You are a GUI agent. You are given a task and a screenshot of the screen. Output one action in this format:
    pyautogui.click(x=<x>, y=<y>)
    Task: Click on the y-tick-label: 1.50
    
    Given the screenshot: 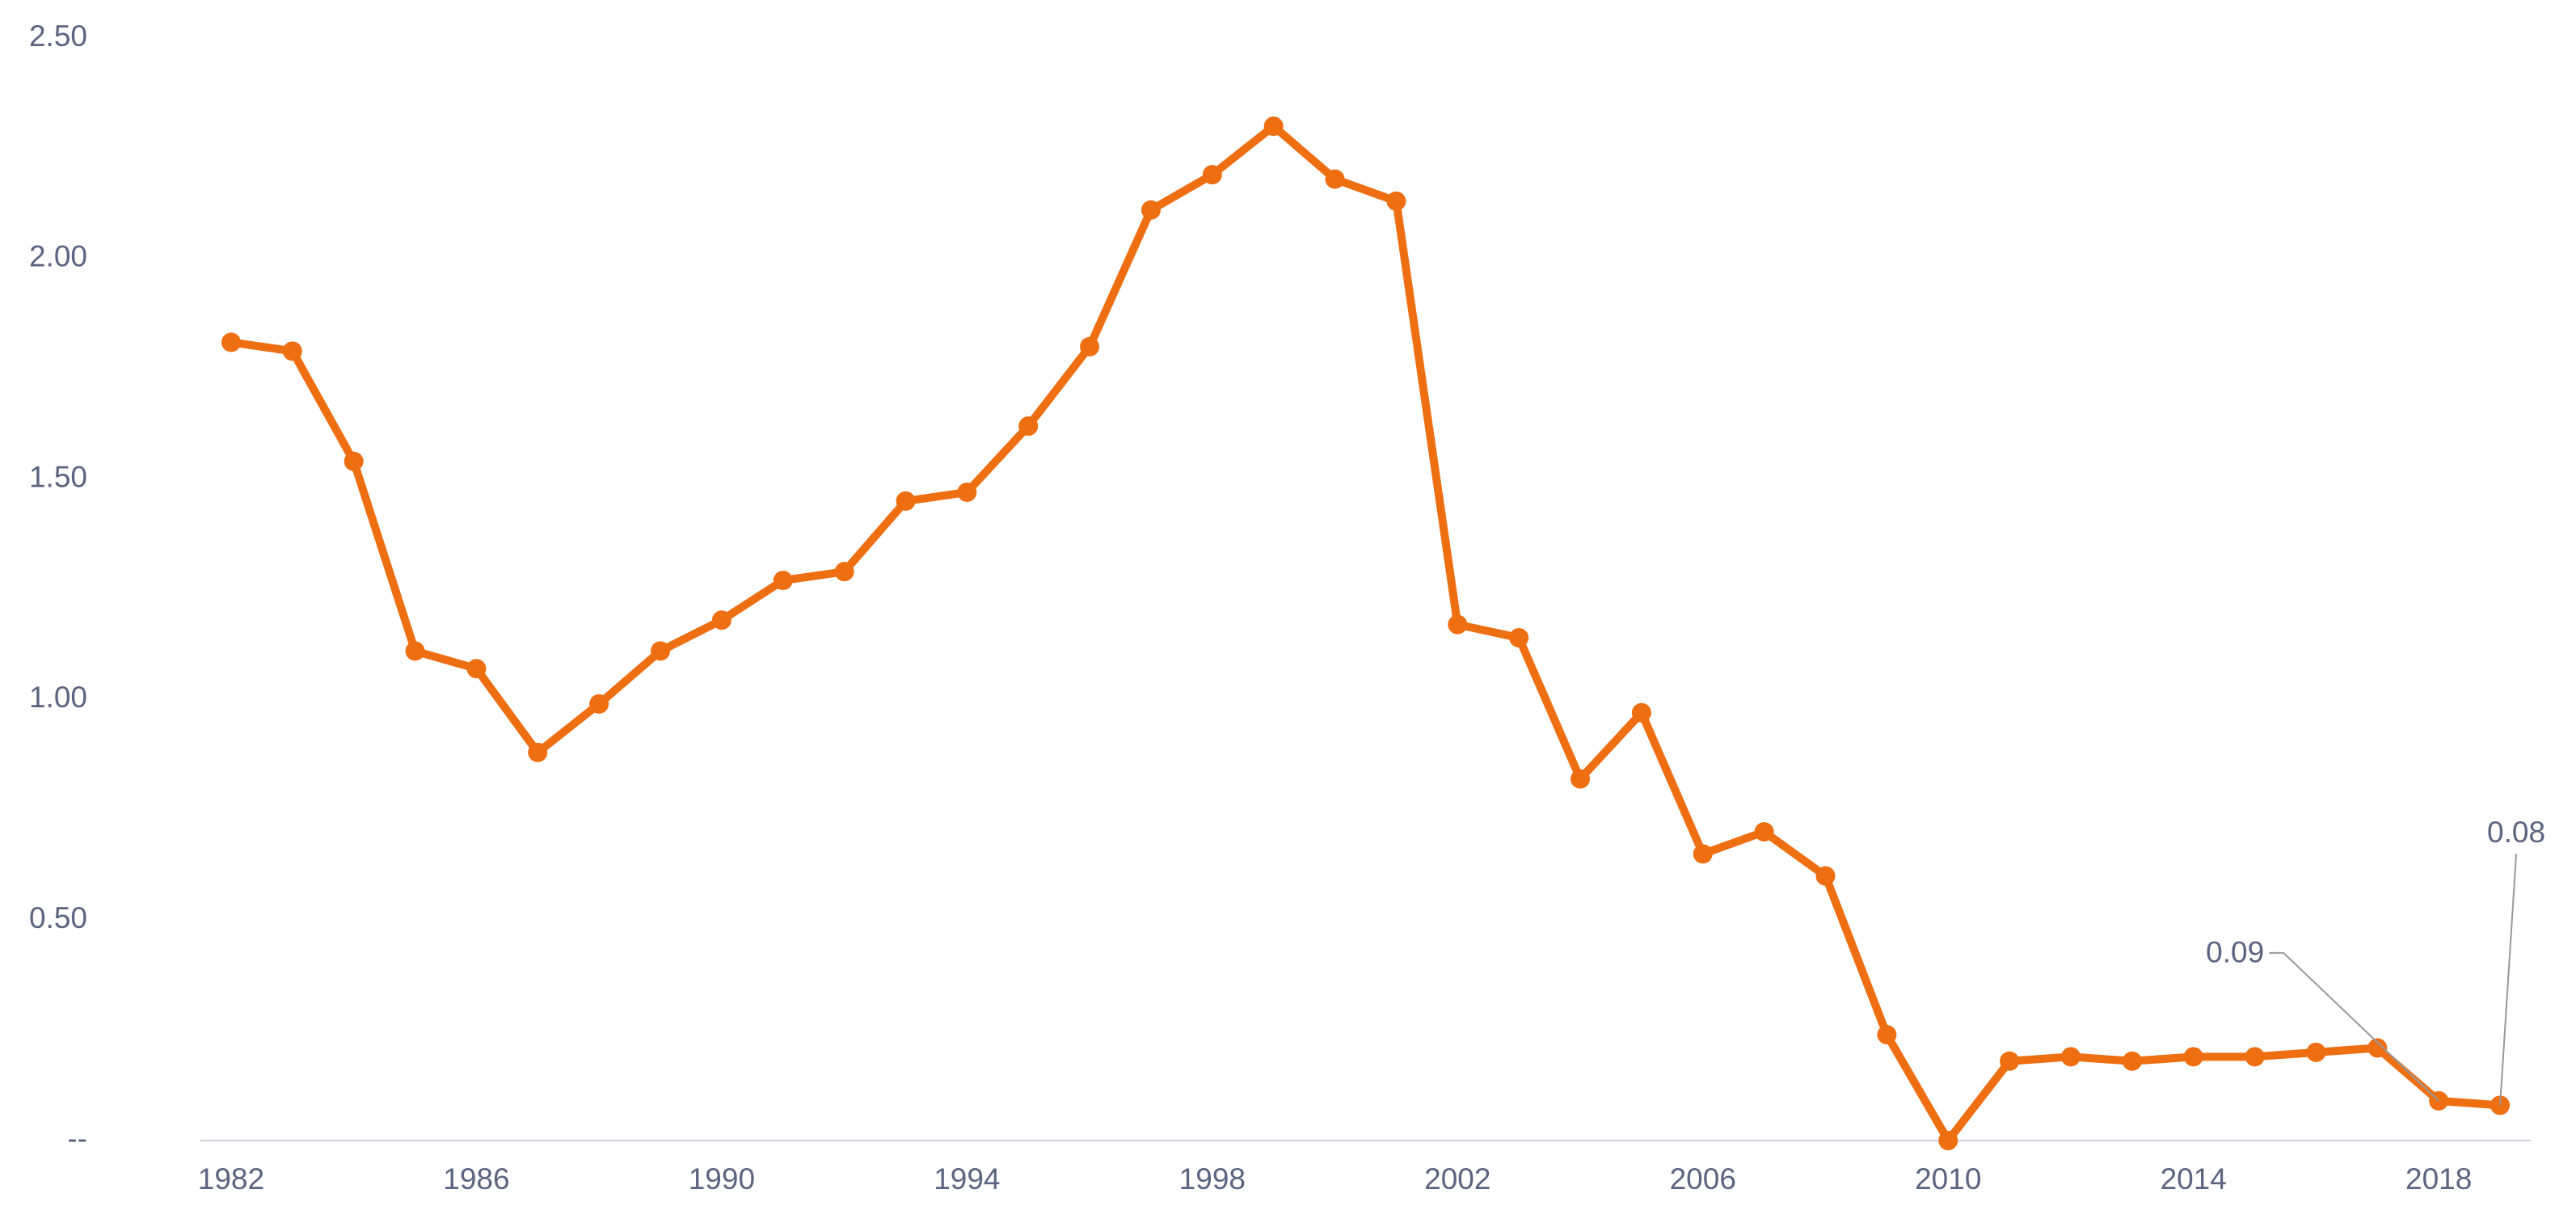 What is the action you would take?
    pyautogui.click(x=58, y=476)
    